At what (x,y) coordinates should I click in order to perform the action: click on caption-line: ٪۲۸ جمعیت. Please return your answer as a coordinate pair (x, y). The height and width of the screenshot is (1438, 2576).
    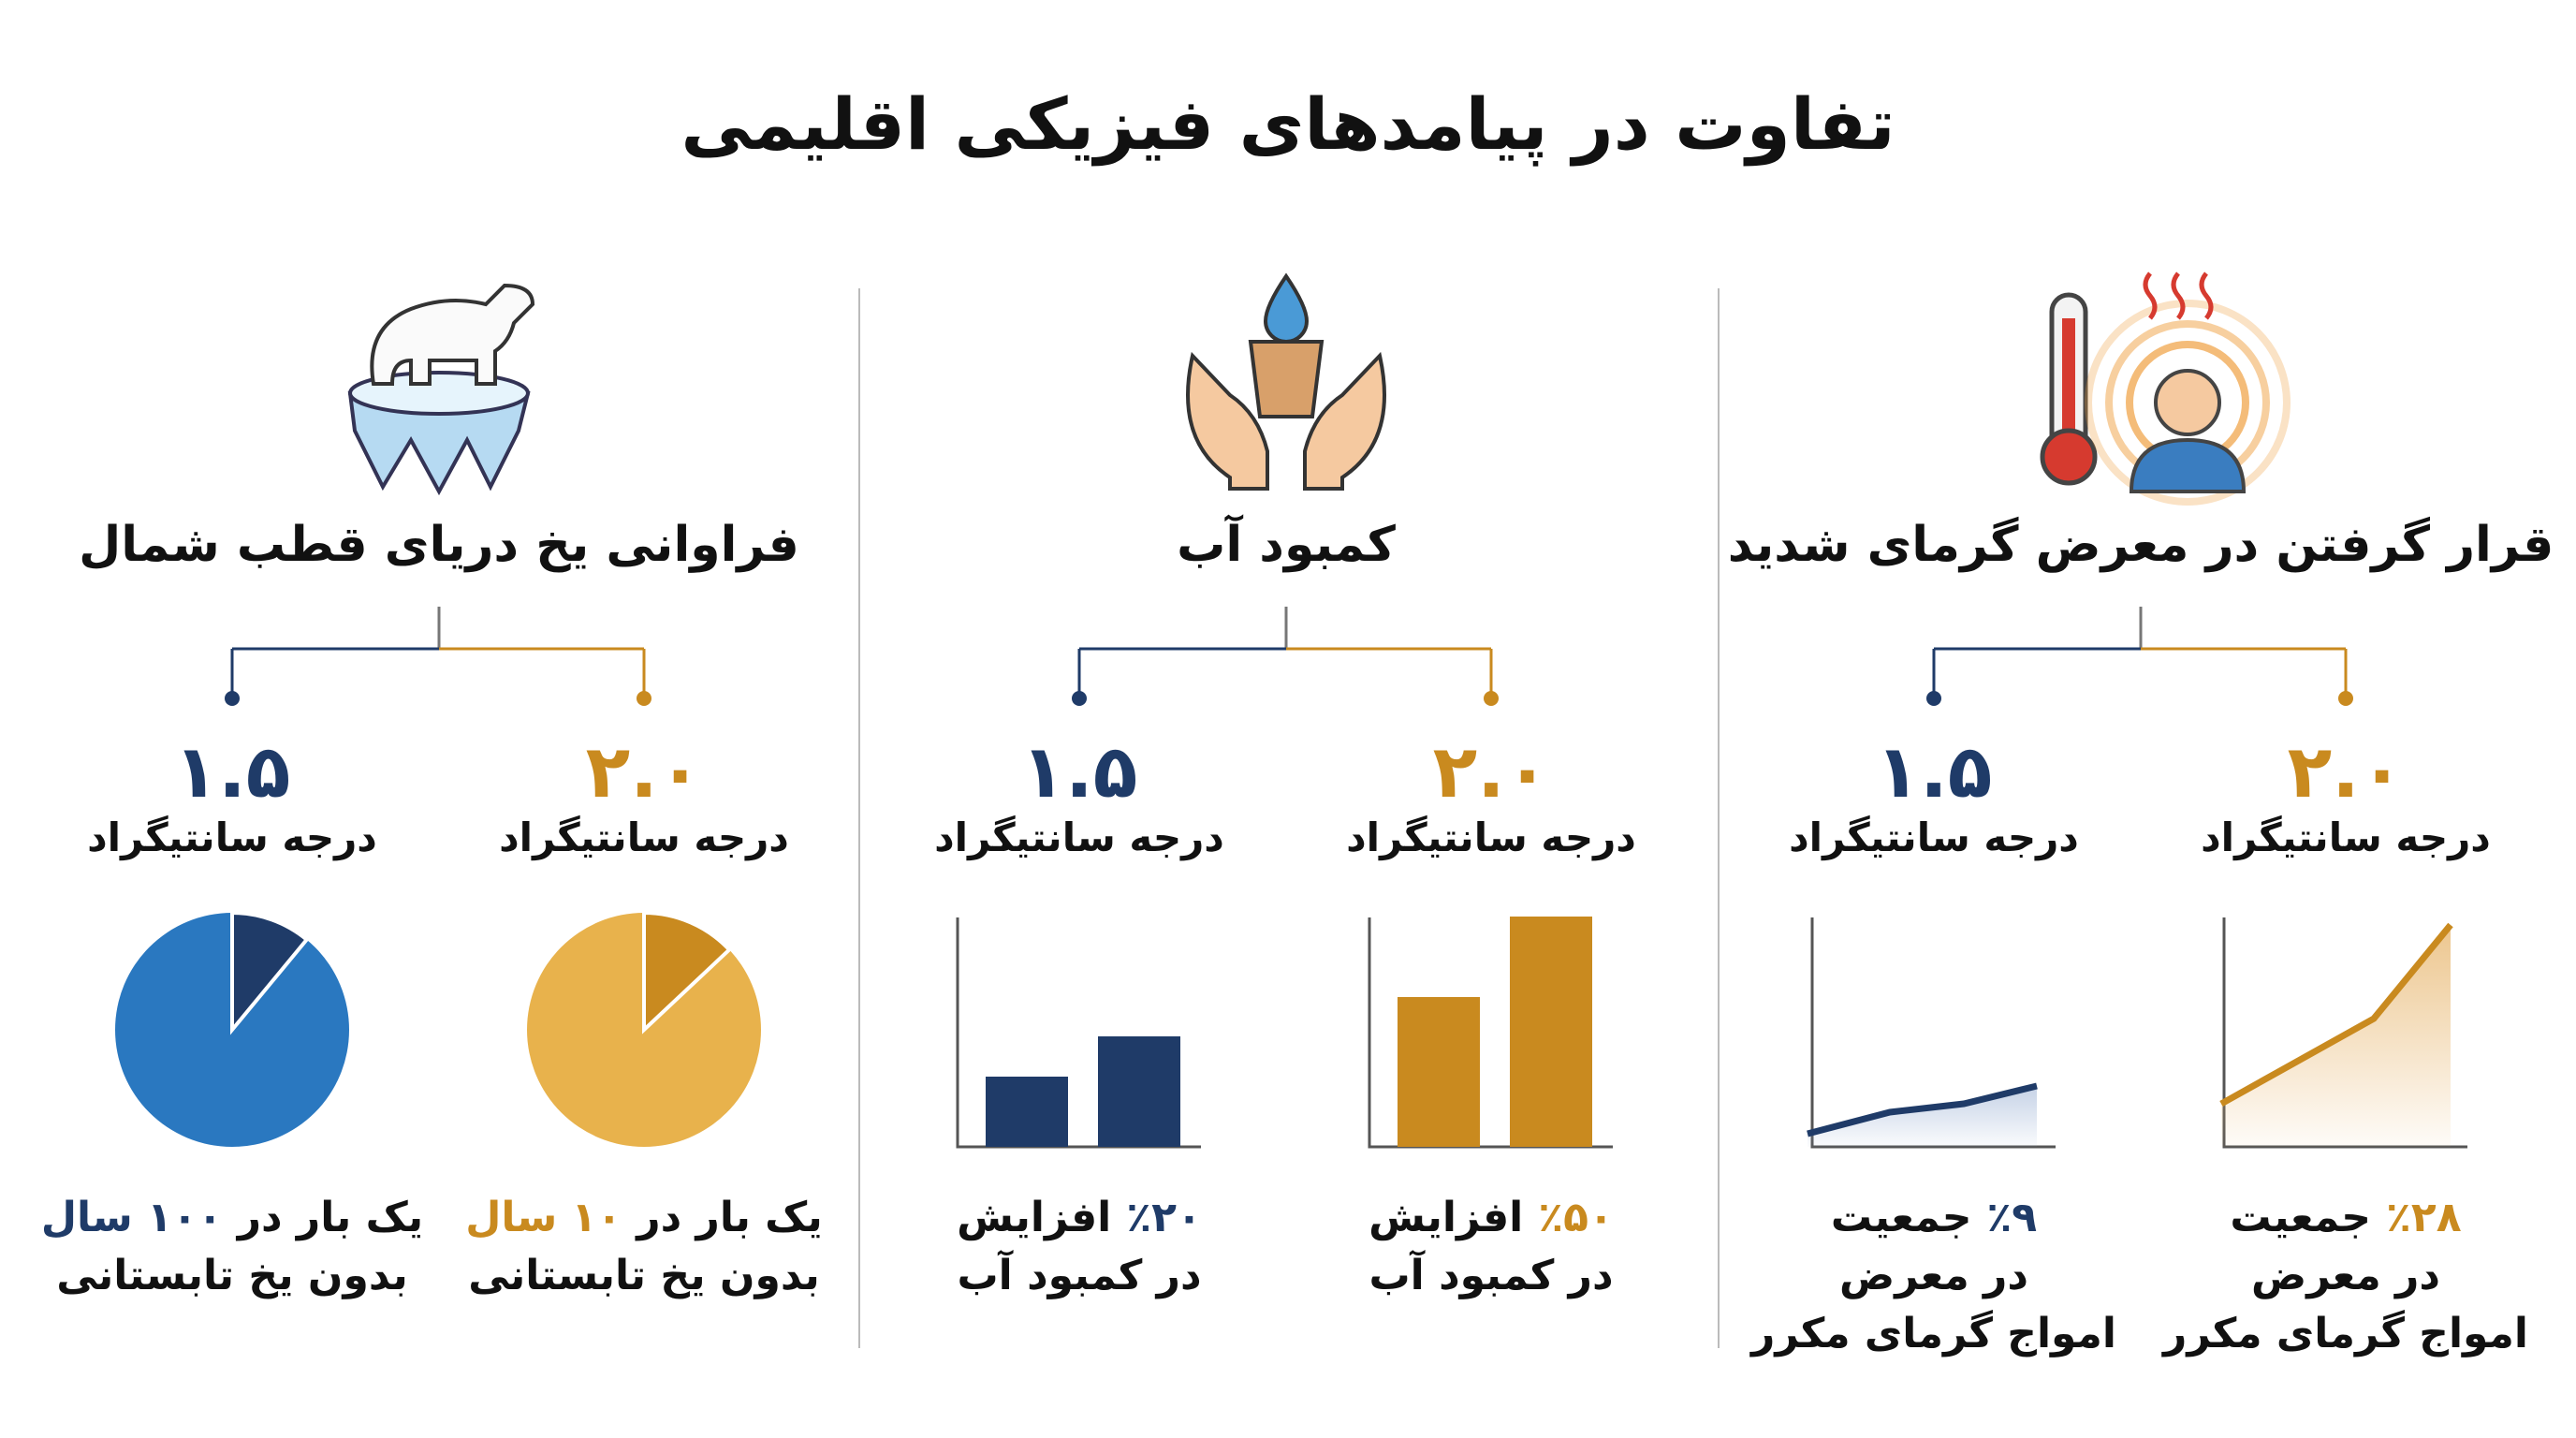
    Looking at the image, I should click on (2345, 1218).